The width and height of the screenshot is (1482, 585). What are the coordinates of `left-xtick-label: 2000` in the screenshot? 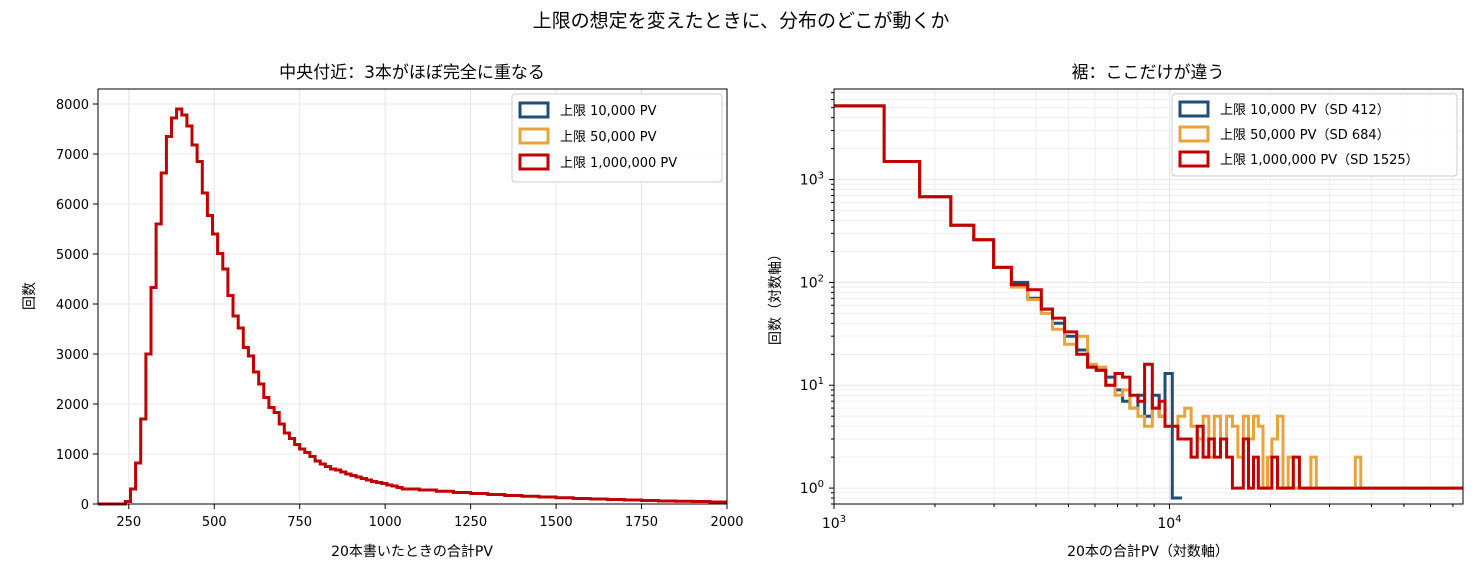 It's located at (726, 522).